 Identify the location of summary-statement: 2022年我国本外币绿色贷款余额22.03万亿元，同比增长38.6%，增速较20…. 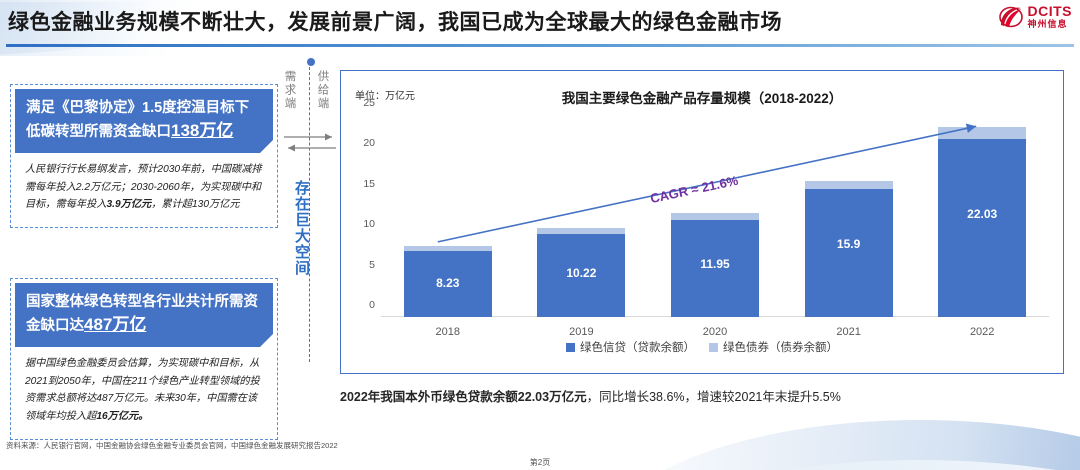
(590, 395).